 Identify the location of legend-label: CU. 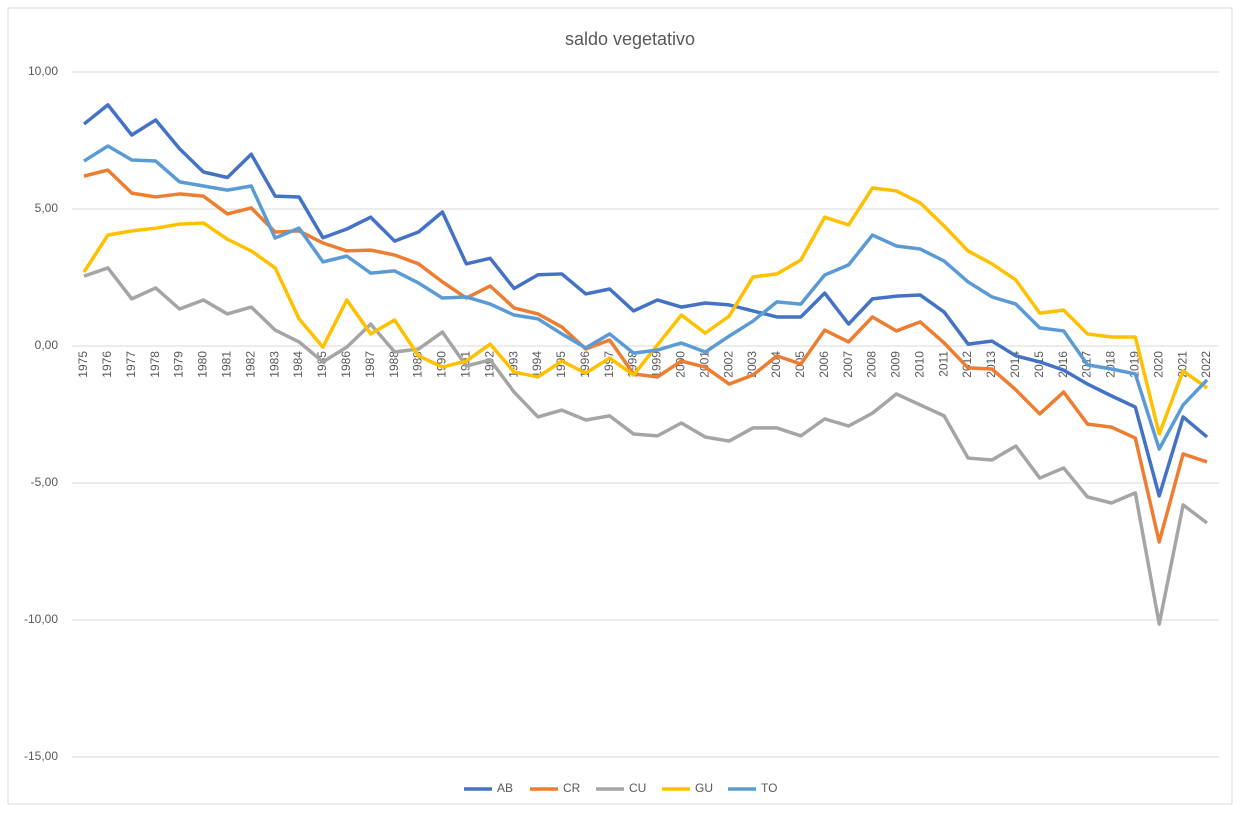
(637, 788).